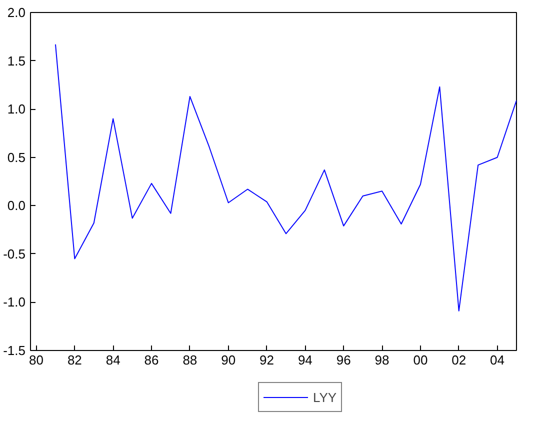  What do you see at coordinates (459, 360) in the screenshot?
I see `x-tick-label: 02` at bounding box center [459, 360].